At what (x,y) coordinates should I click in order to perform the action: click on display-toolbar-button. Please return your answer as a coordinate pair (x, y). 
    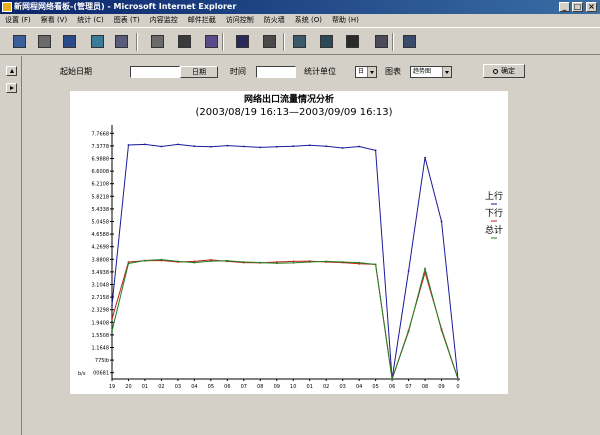
    Looking at the image, I should click on (97, 41).